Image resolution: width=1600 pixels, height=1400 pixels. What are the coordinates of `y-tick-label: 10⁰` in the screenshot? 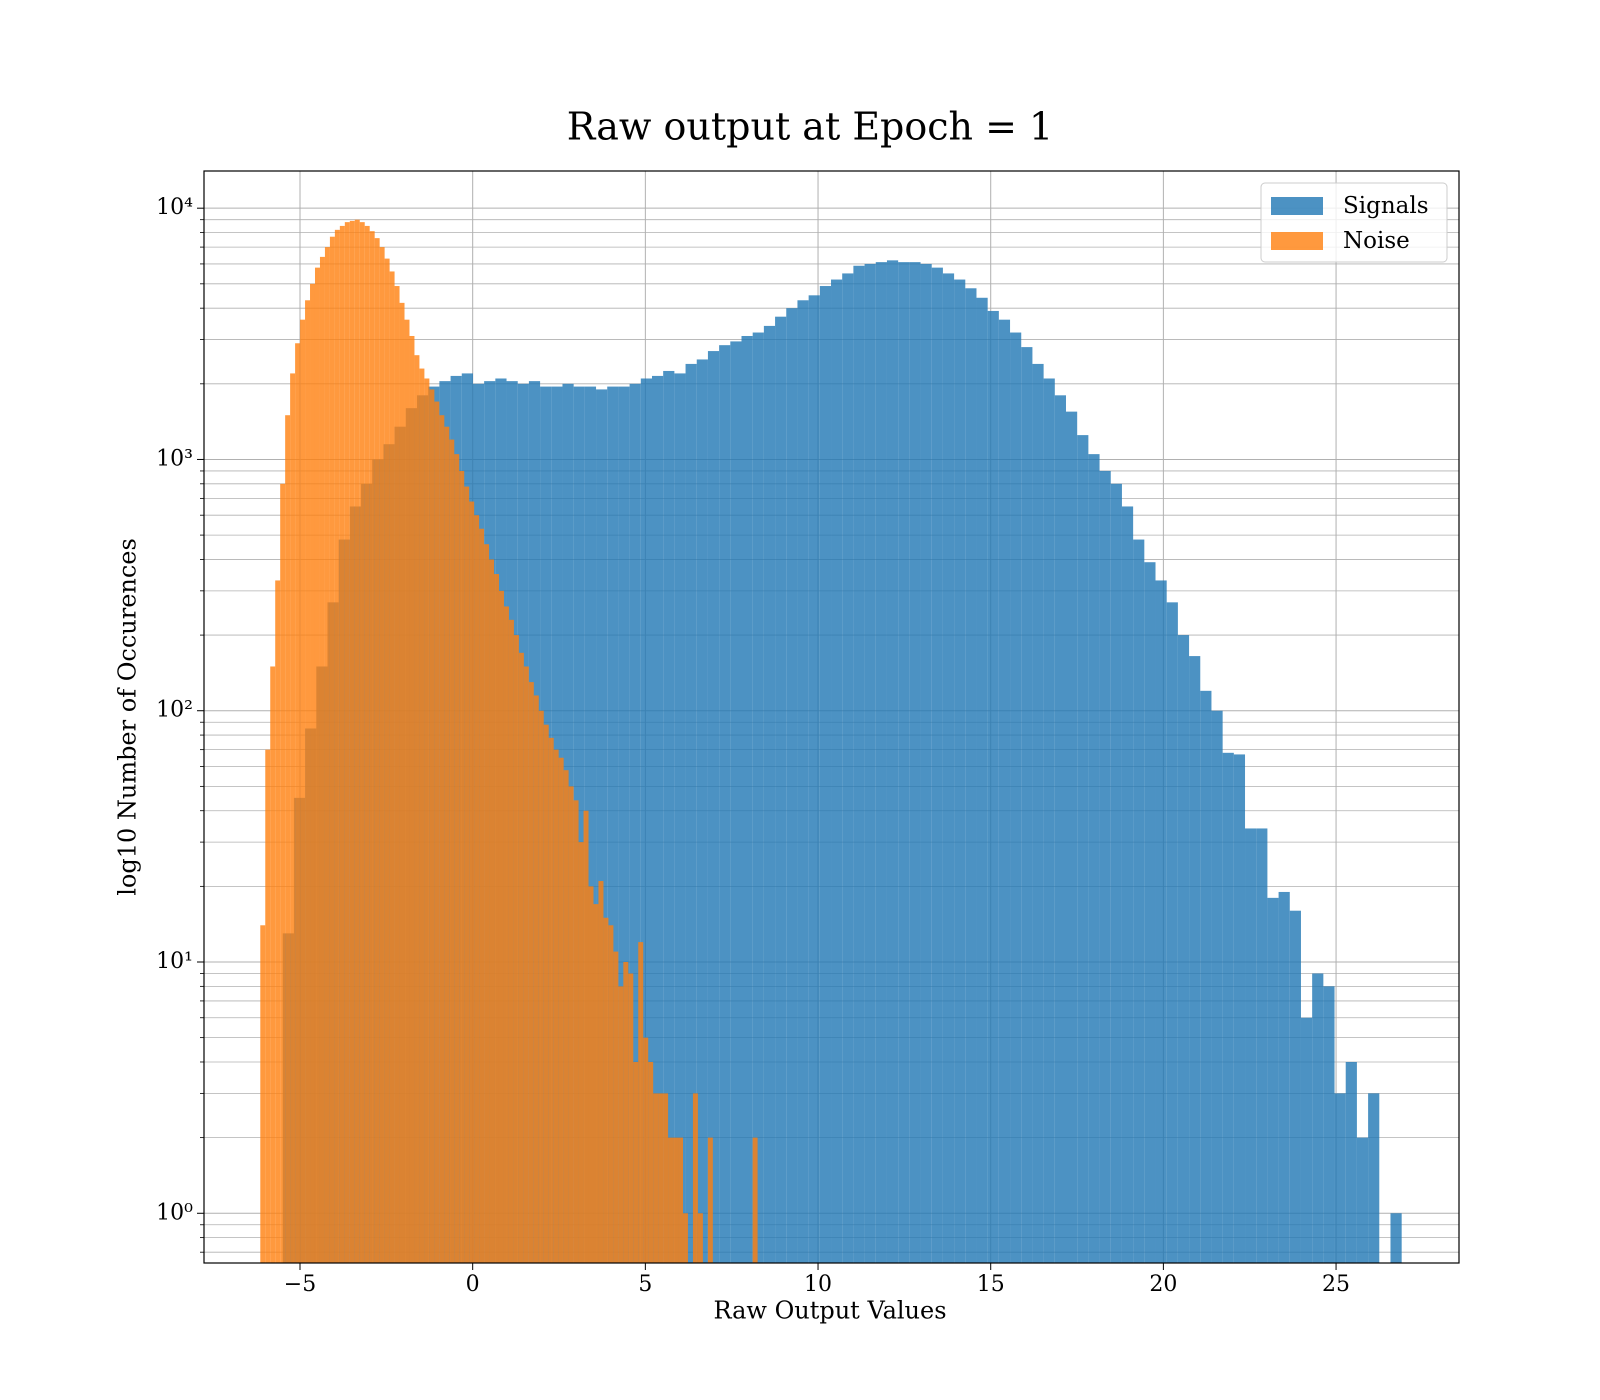 It's located at (174, 1212).